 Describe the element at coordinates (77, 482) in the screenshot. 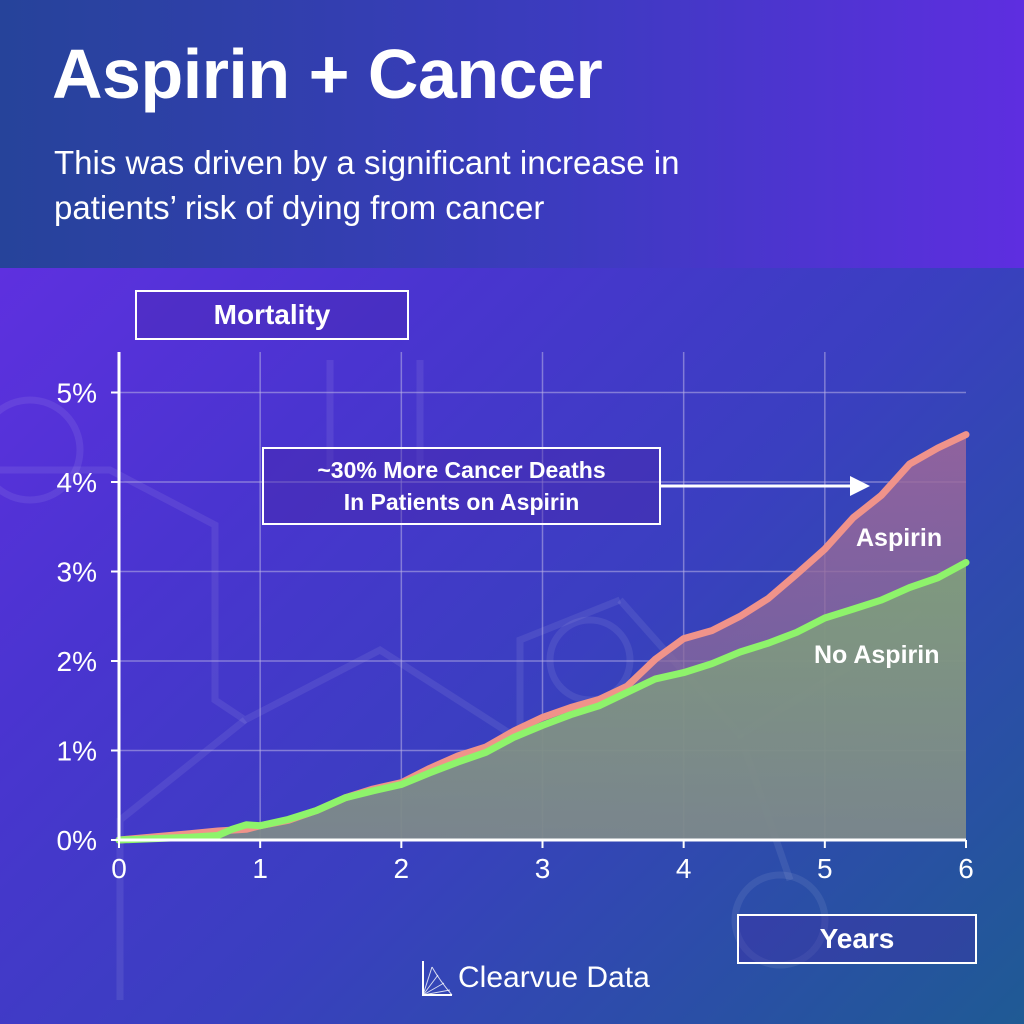

I see `y-tick-label: 4%` at that location.